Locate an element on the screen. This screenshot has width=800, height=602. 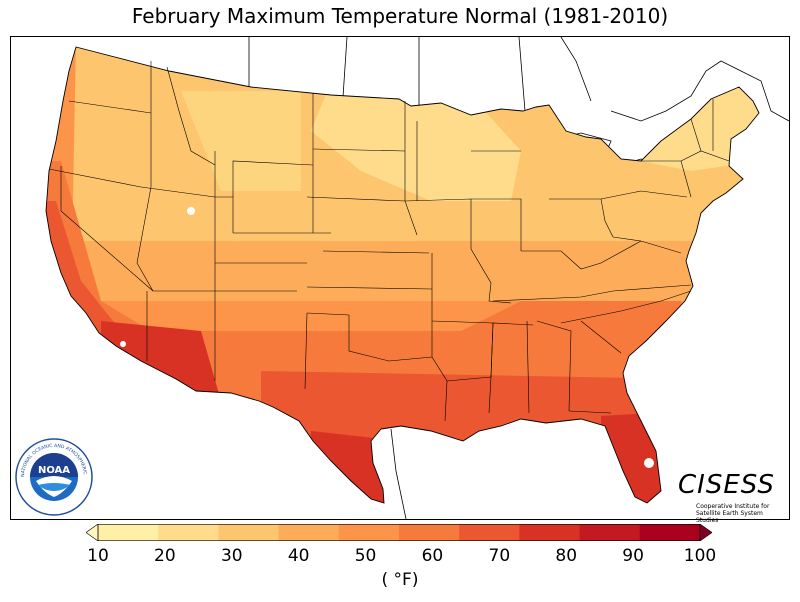
colorbar is located at coordinates (399, 532).